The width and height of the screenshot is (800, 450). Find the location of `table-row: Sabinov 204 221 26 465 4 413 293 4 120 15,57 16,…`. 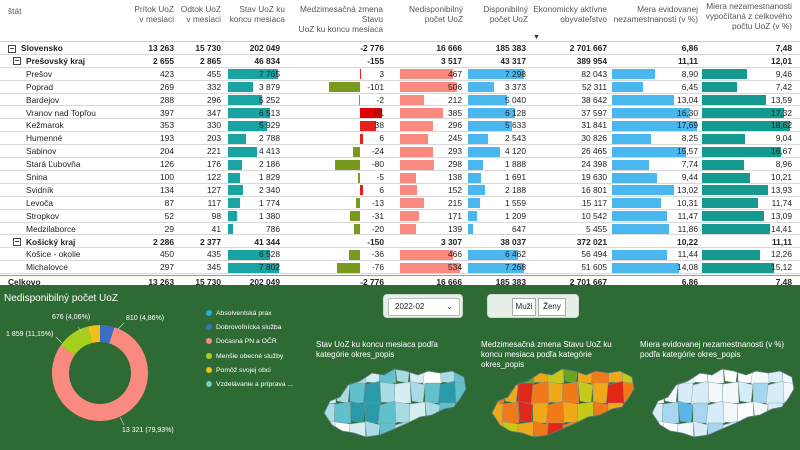

table-row: Sabinov 204 221 26 465 4 413 293 4 120 15,57 16,… is located at coordinates (400, 152).